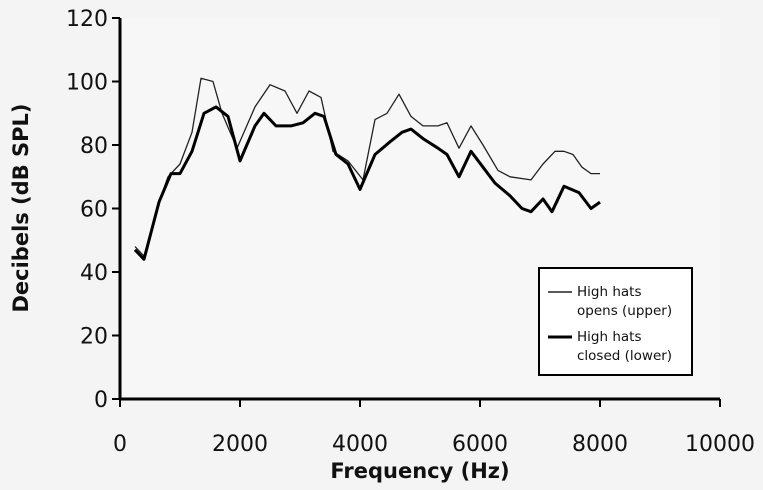 This screenshot has height=490, width=763. I want to click on y-tick-label: 120, so click(87, 19).